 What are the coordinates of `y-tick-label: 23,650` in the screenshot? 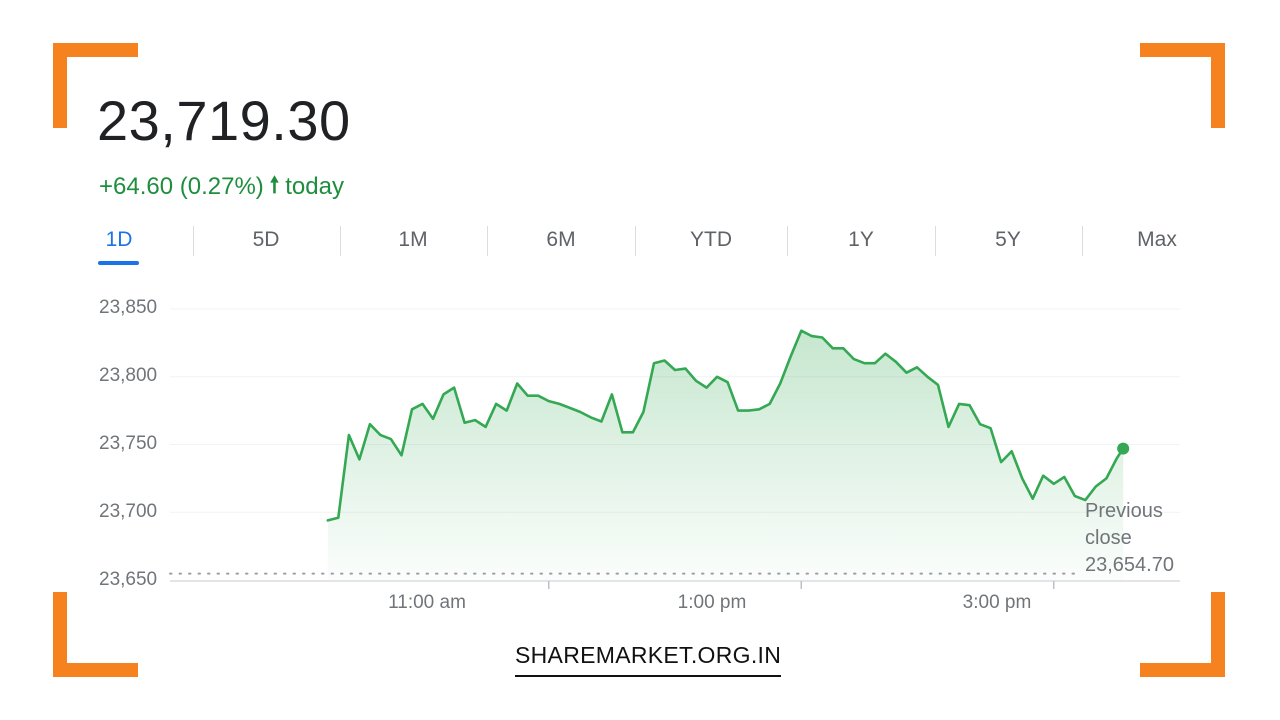 It's located at (128, 579).